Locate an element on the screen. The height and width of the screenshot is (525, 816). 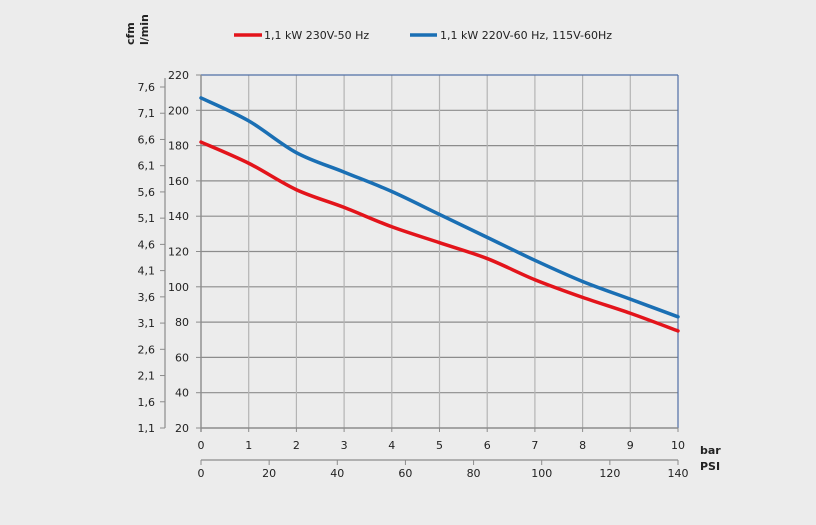
y2-tick-label: 6,6 is located at coordinates (147, 139).